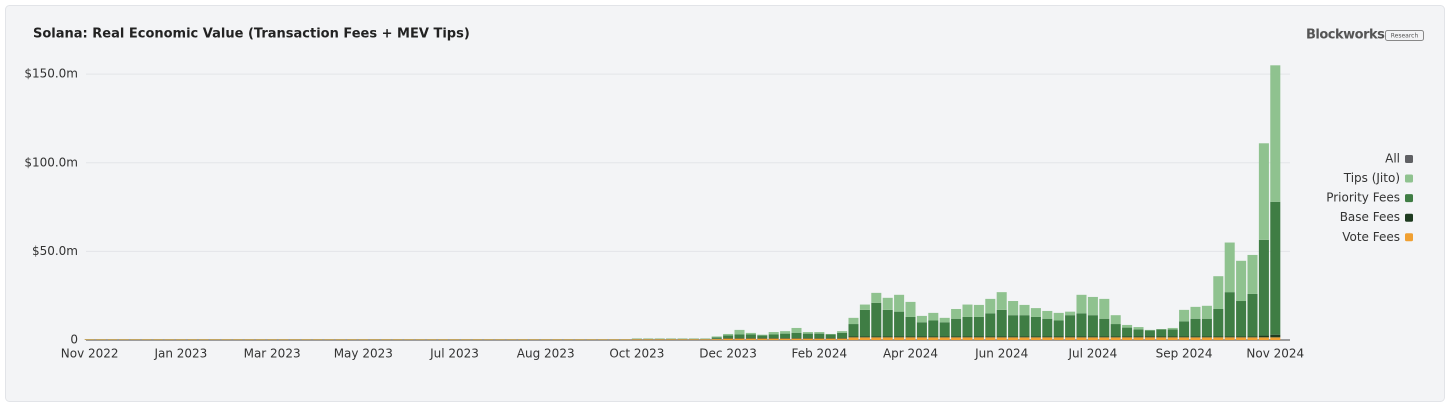 The image size is (1451, 408). I want to click on x-tick-label: Jun 2024, so click(1001, 354).